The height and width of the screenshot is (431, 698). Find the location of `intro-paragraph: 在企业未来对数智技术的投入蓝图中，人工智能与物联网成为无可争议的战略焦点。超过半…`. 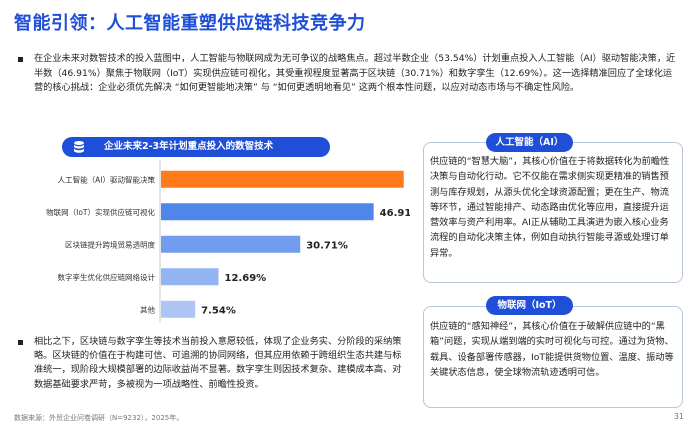

intro-paragraph: 在企业未来对数智技术的投入蓝图中，人工智能与物联网成为无可争议的战略焦点。超过半… is located at coordinates (347, 74).